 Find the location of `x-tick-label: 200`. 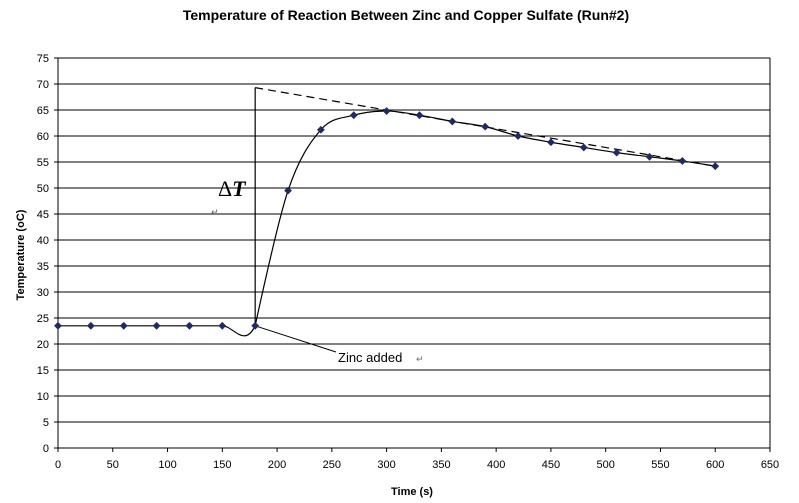

x-tick-label: 200 is located at coordinates (277, 465).